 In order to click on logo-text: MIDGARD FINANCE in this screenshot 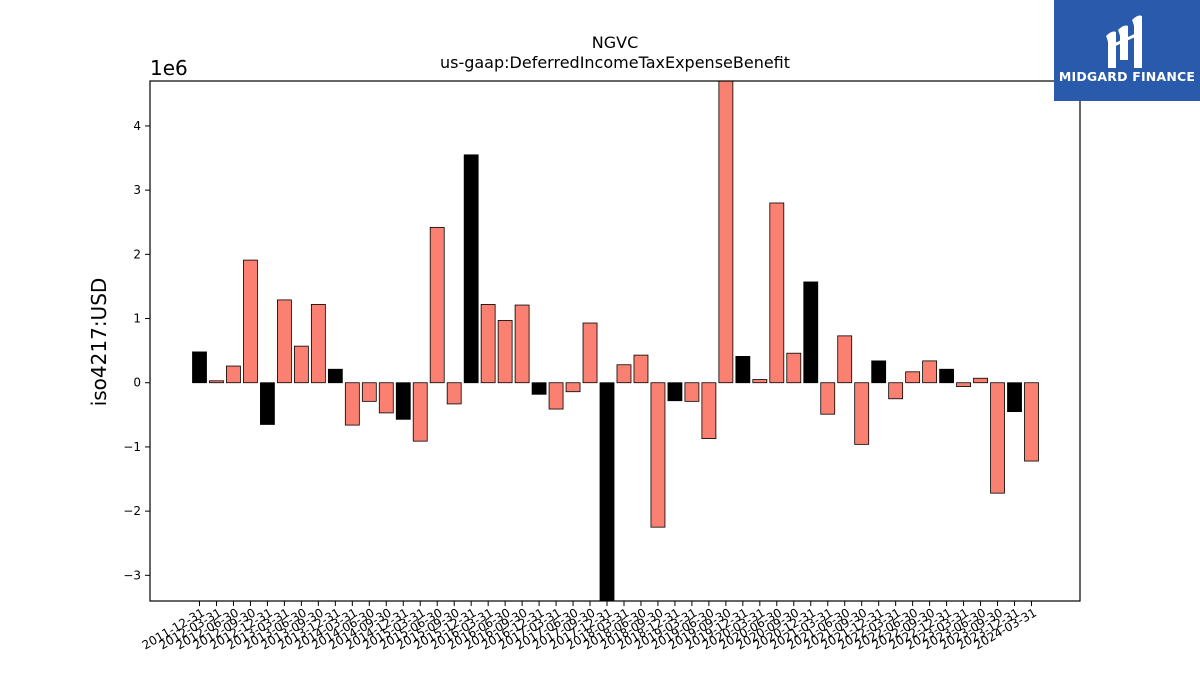, I will do `click(1127, 76)`.